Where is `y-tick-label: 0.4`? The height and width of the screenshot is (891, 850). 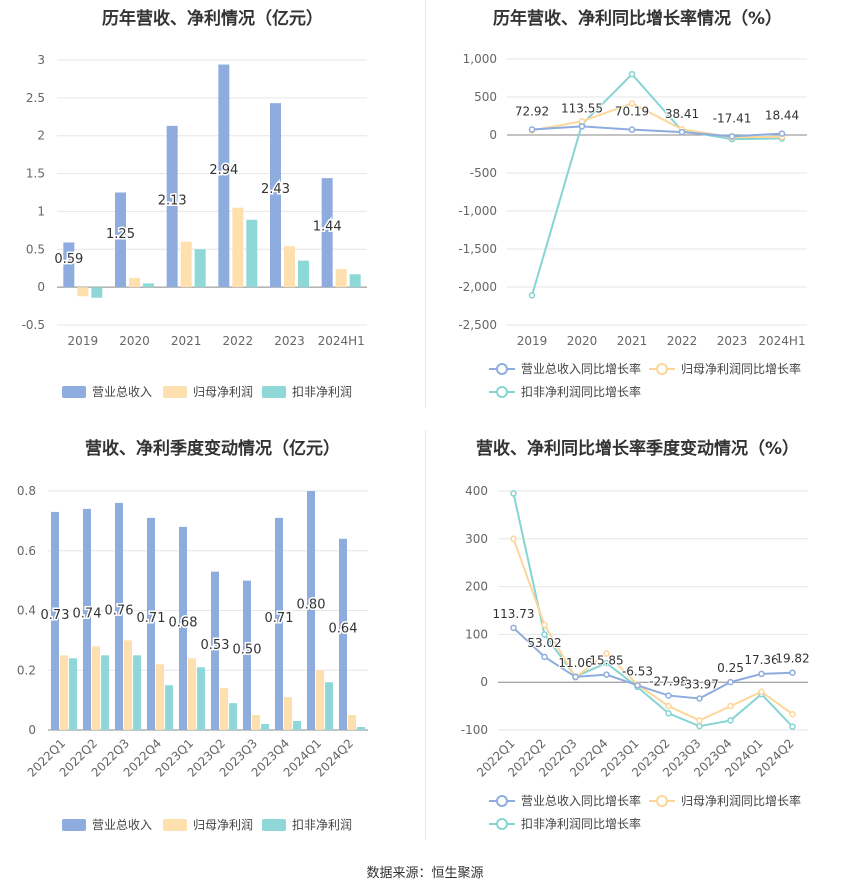 y-tick-label: 0.4 is located at coordinates (26, 611).